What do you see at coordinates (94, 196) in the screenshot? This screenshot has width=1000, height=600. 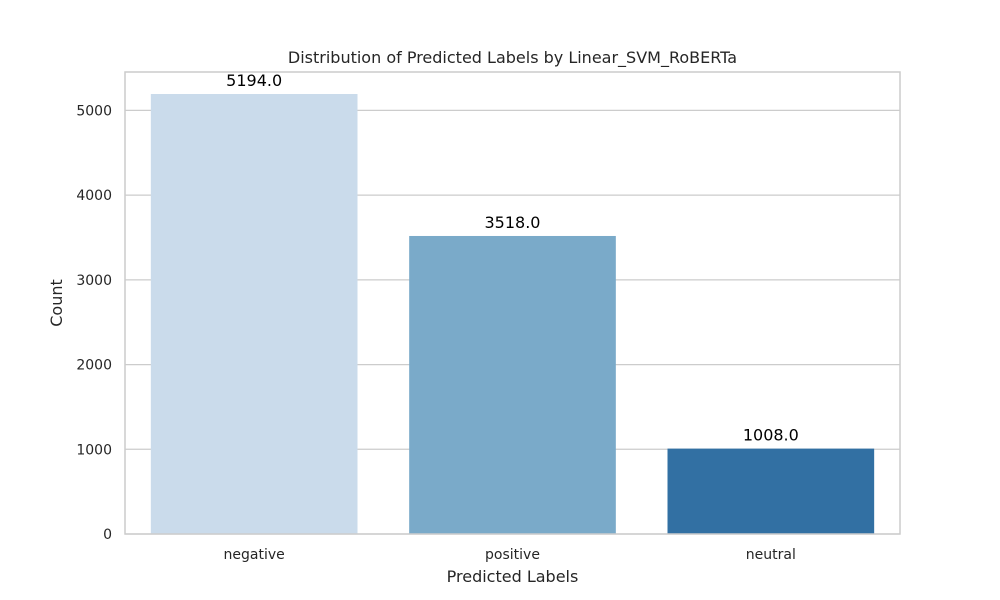 I see `y-tick-label: 4000` at bounding box center [94, 196].